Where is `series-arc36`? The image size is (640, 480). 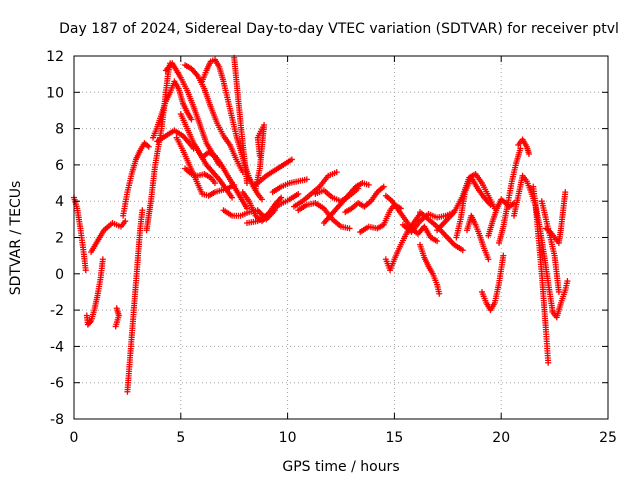 series-arc36 is located at coordinates (473, 207).